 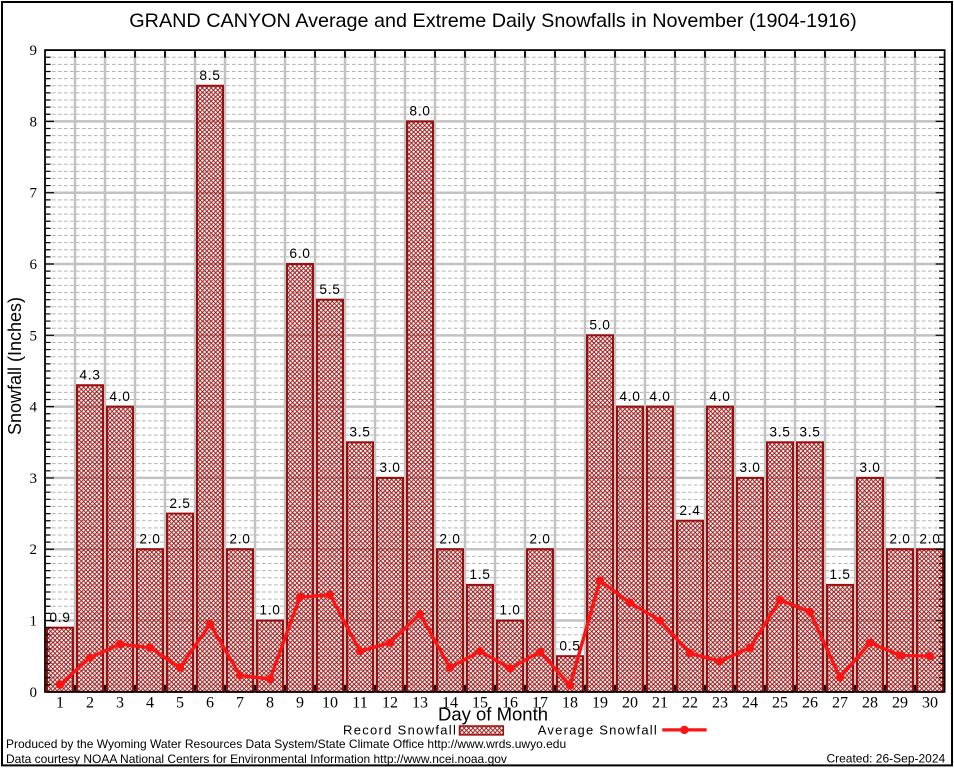 What do you see at coordinates (15, 366) in the screenshot?
I see `svg-text: Snowfall (Inches)` at bounding box center [15, 366].